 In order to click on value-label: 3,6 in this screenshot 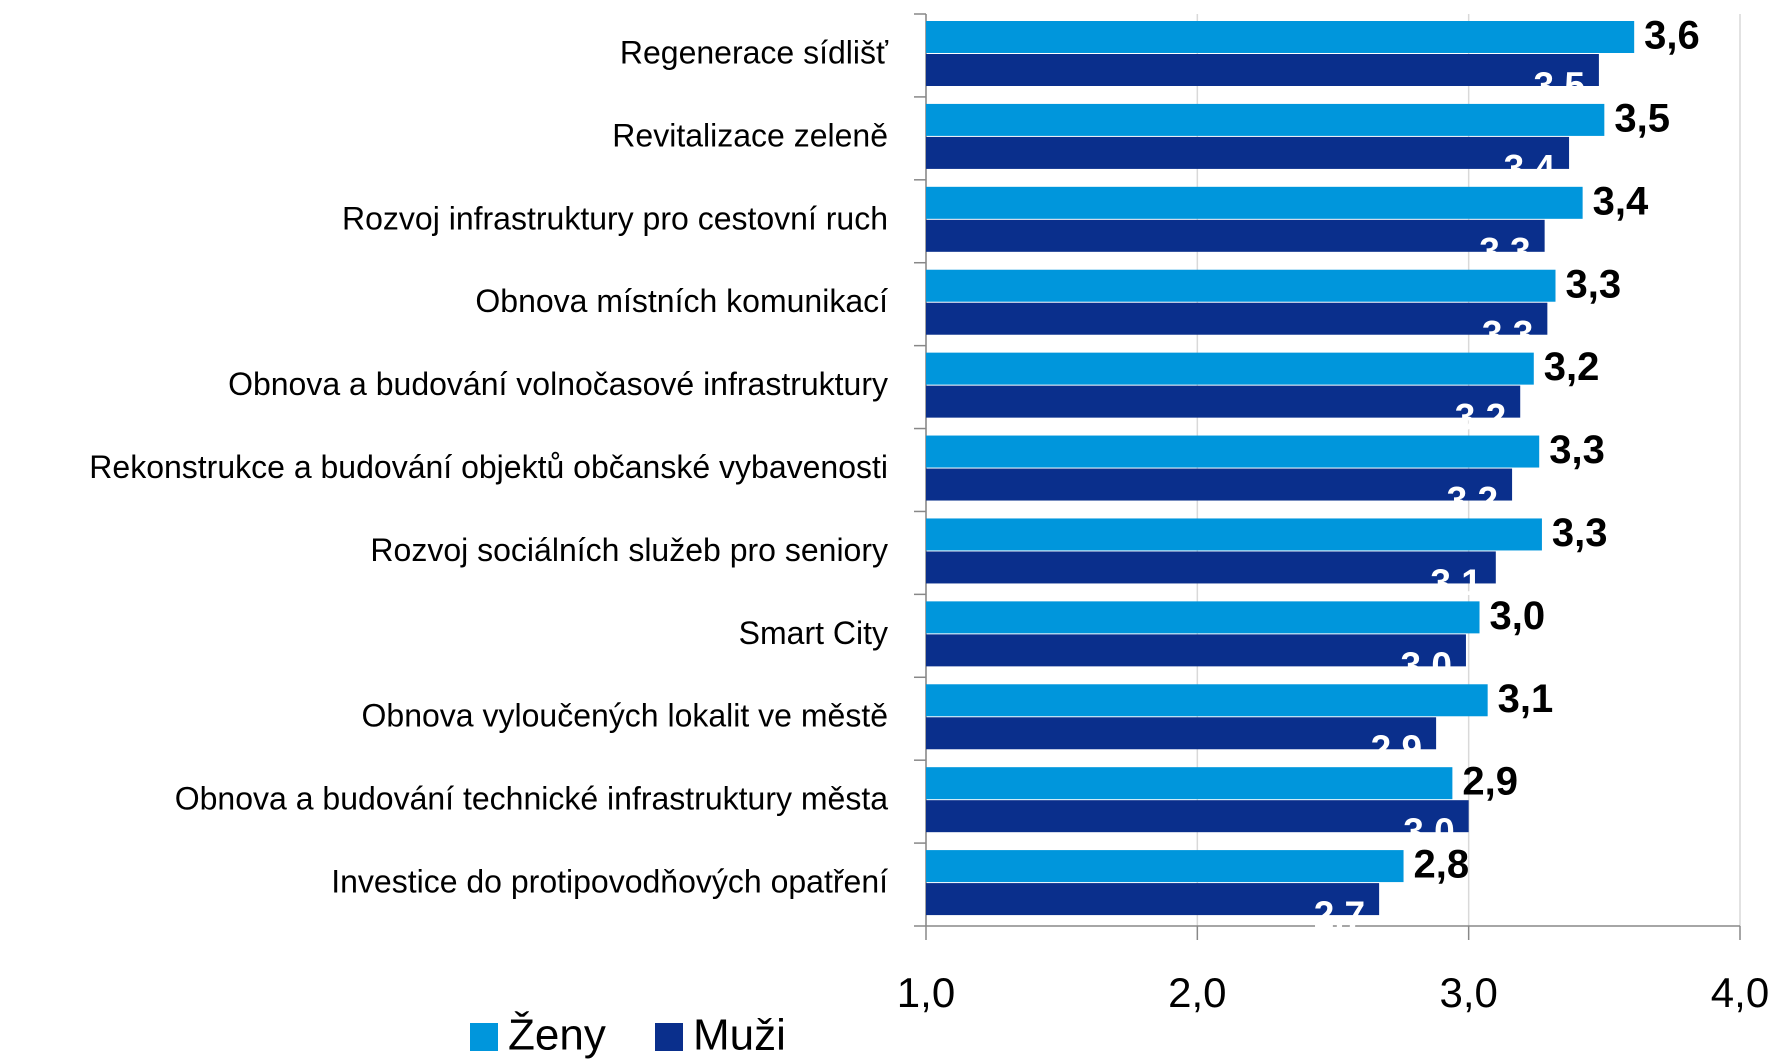, I will do `click(1672, 36)`.